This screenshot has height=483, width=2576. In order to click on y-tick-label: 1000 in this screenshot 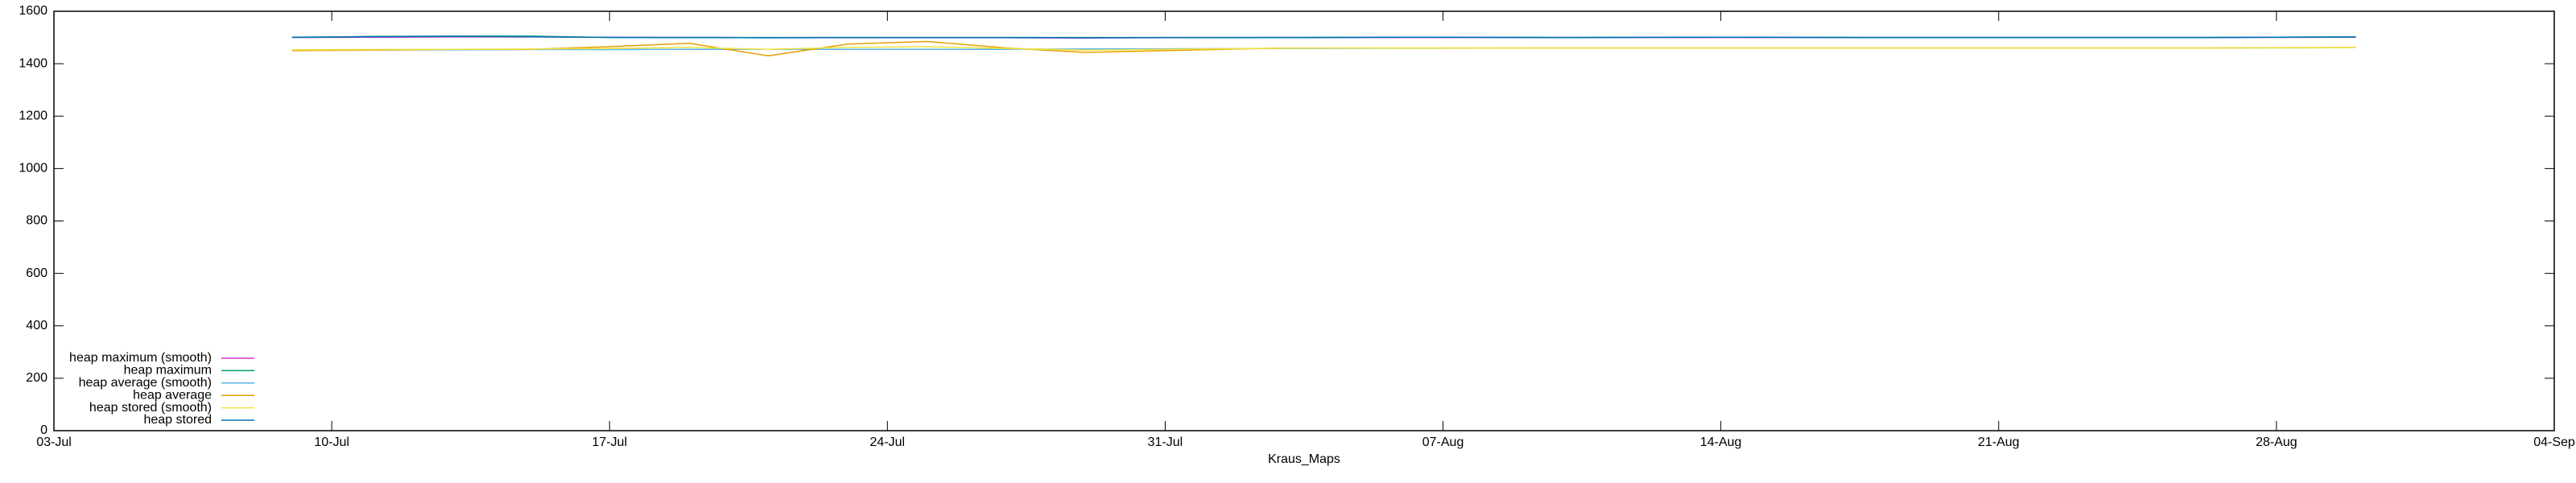, I will do `click(33, 168)`.